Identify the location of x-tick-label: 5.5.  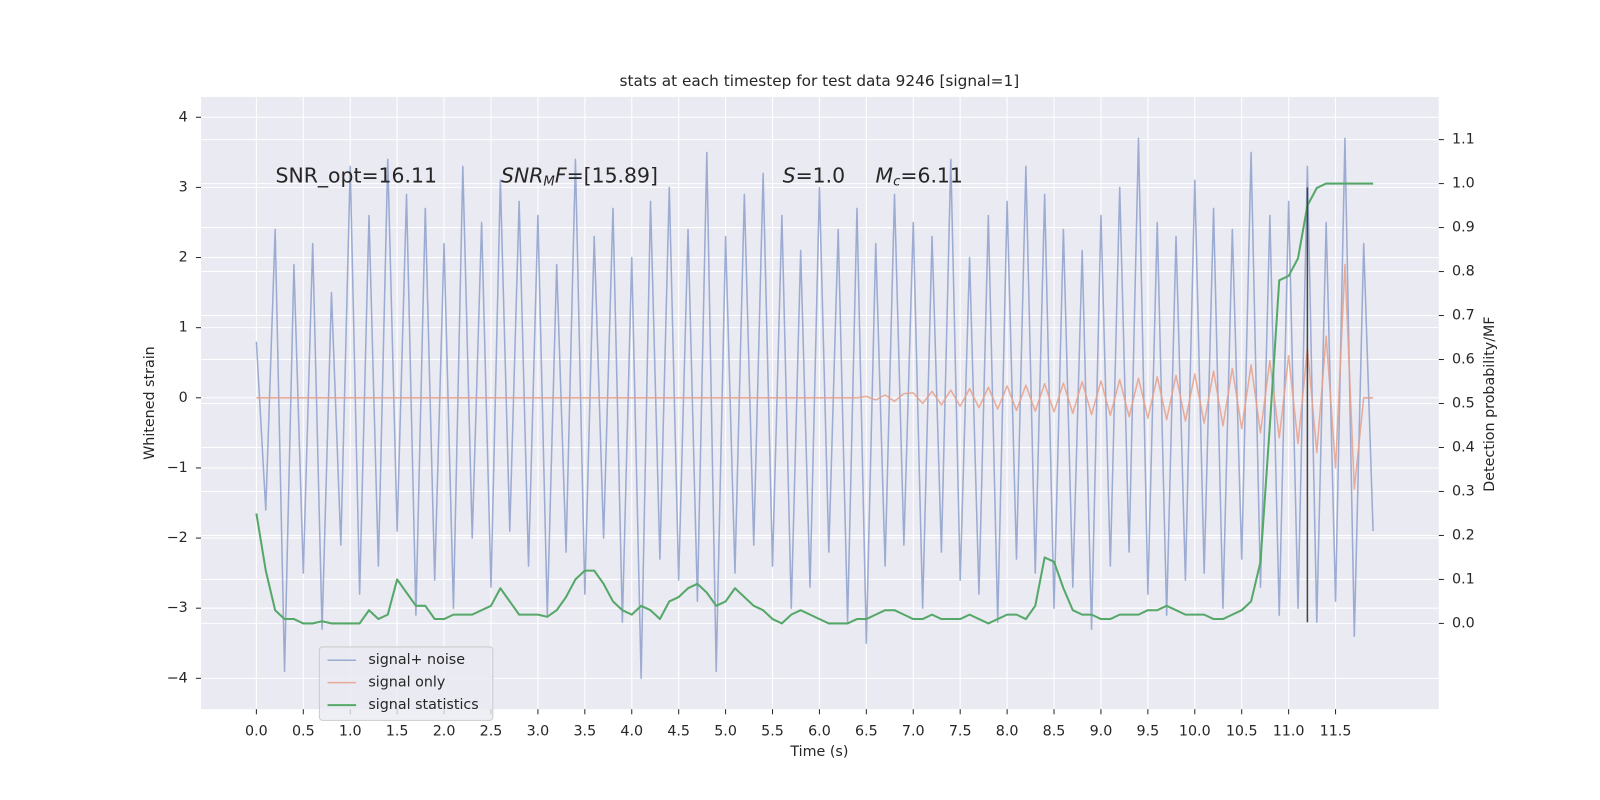
(772, 732).